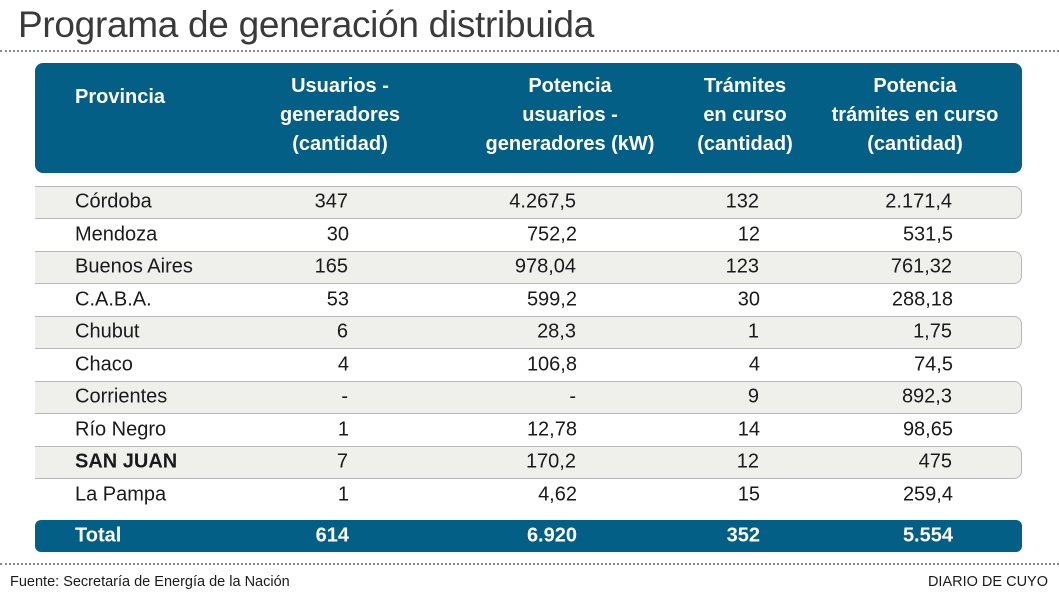  What do you see at coordinates (557, 494) in the screenshot?
I see `cell-potencia-usuarios: 4,62` at bounding box center [557, 494].